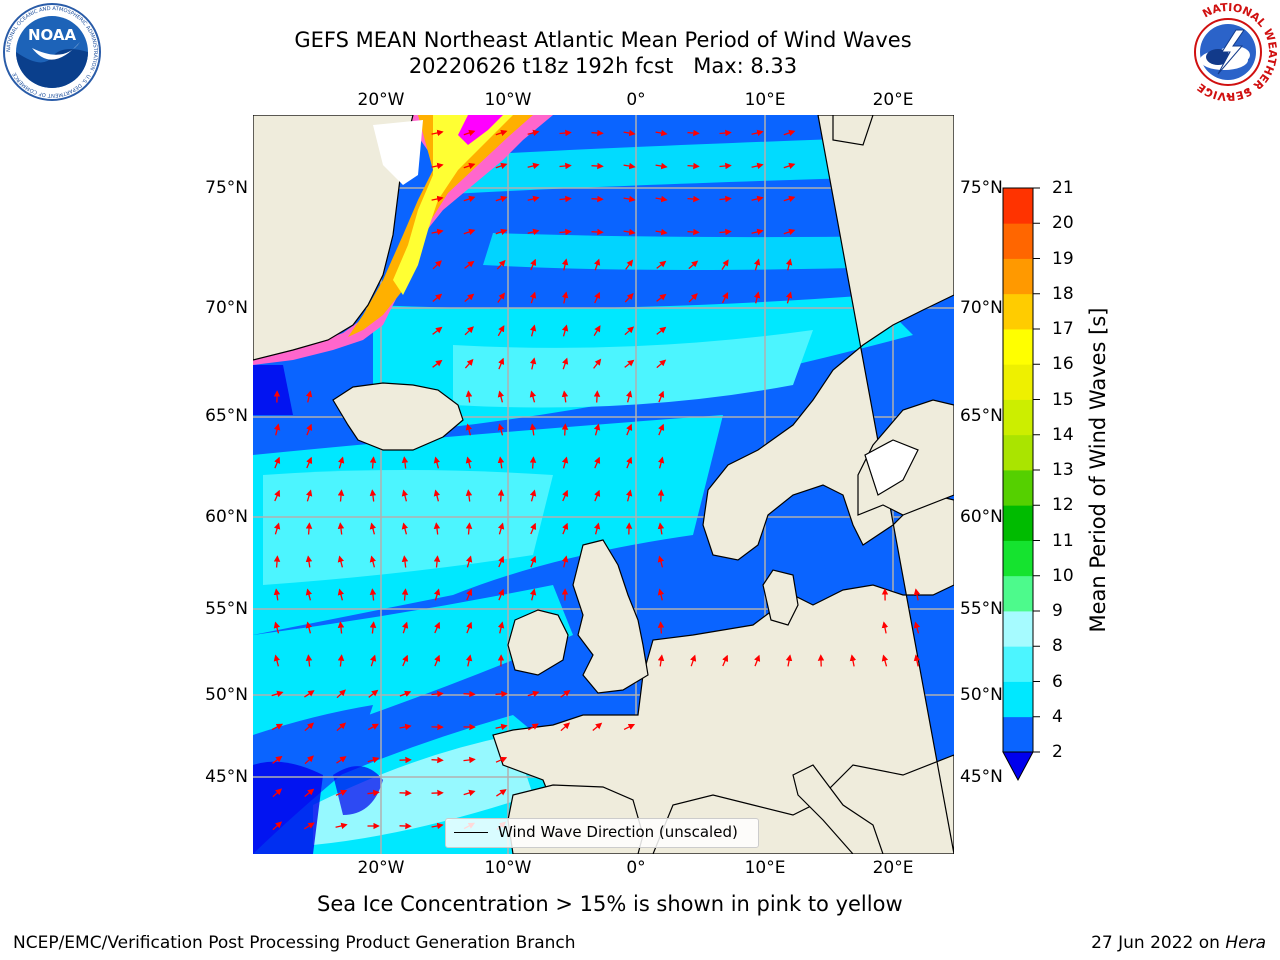 The width and height of the screenshot is (1280, 960). Describe the element at coordinates (226, 609) in the screenshot. I see `lat-label-left-55: 55°N` at that location.